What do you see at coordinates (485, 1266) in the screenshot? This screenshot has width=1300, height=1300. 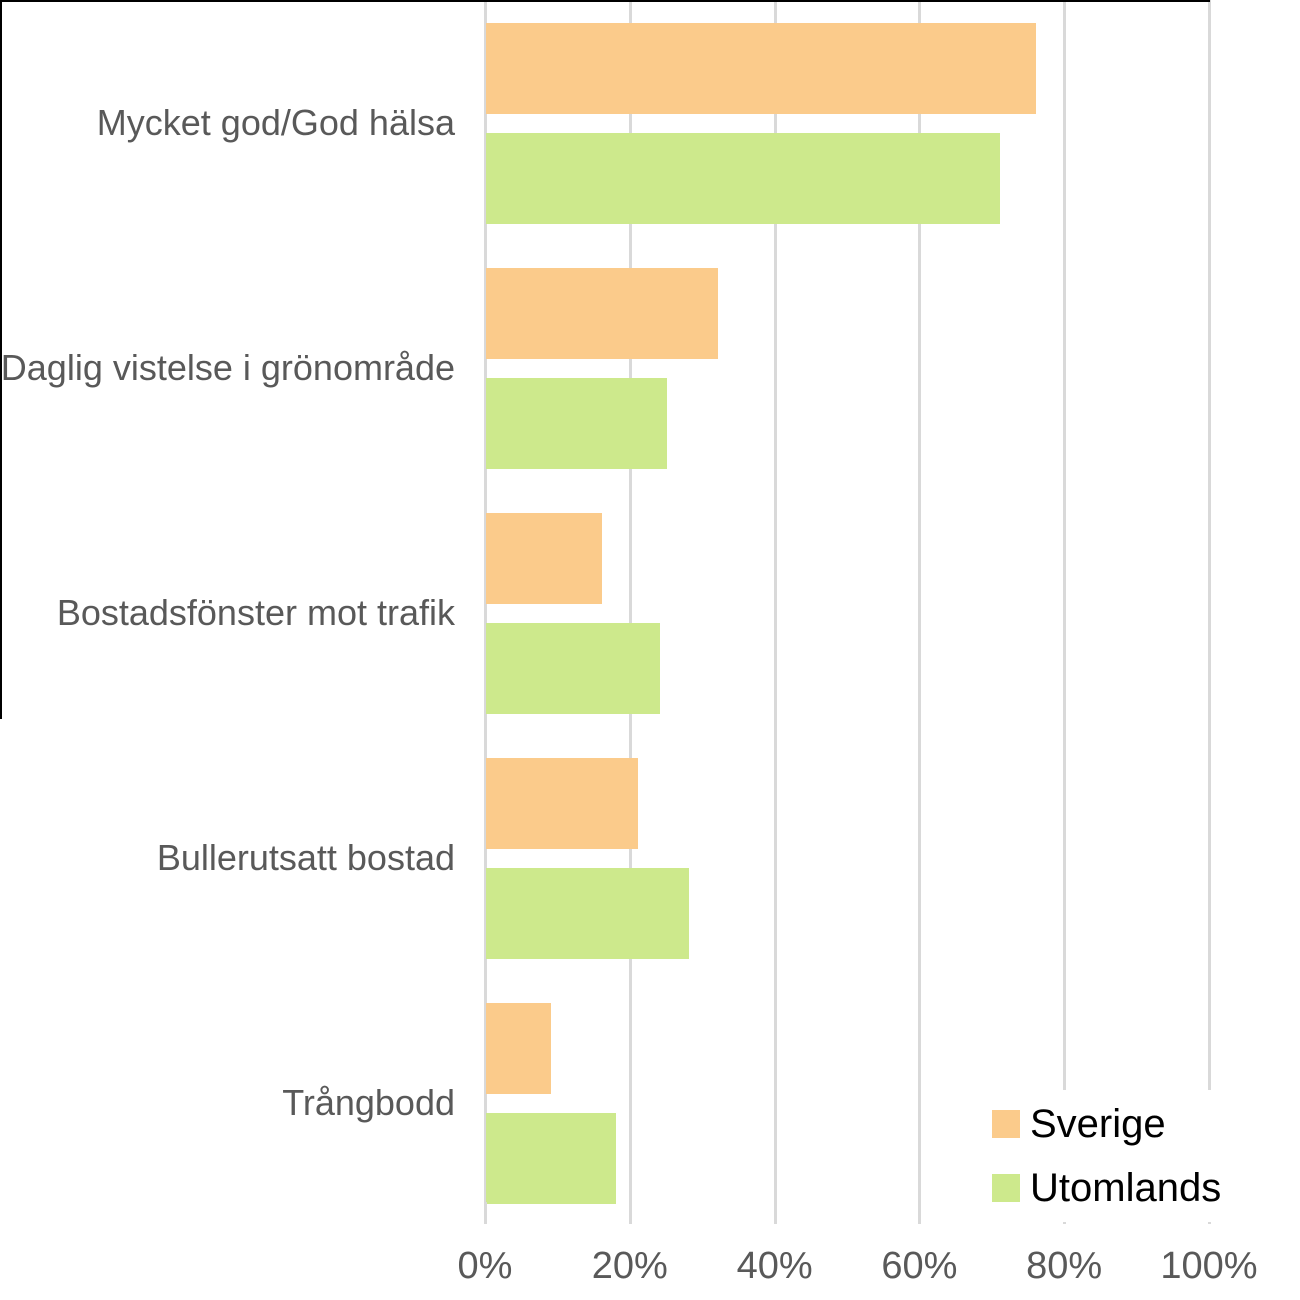 I see `x-axis-label: 0%` at bounding box center [485, 1266].